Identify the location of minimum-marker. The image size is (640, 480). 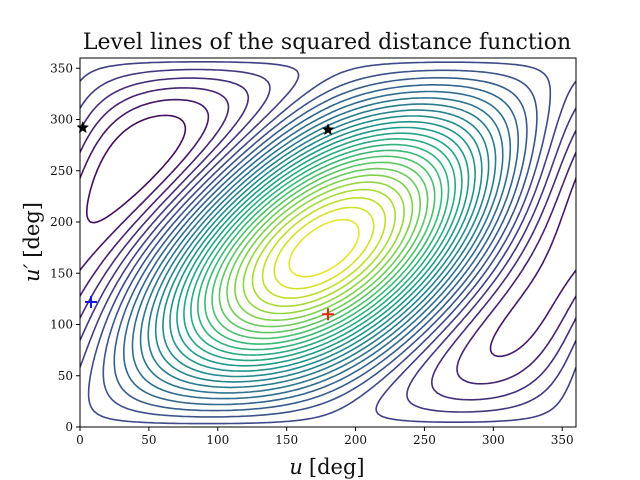
(91, 301).